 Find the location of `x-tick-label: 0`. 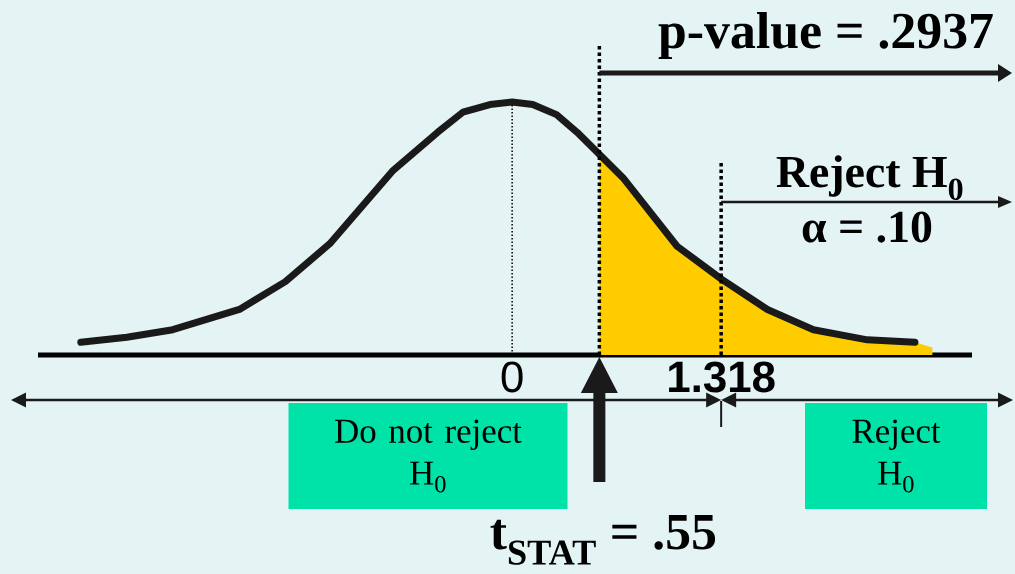

x-tick-label: 0 is located at coordinates (512, 377).